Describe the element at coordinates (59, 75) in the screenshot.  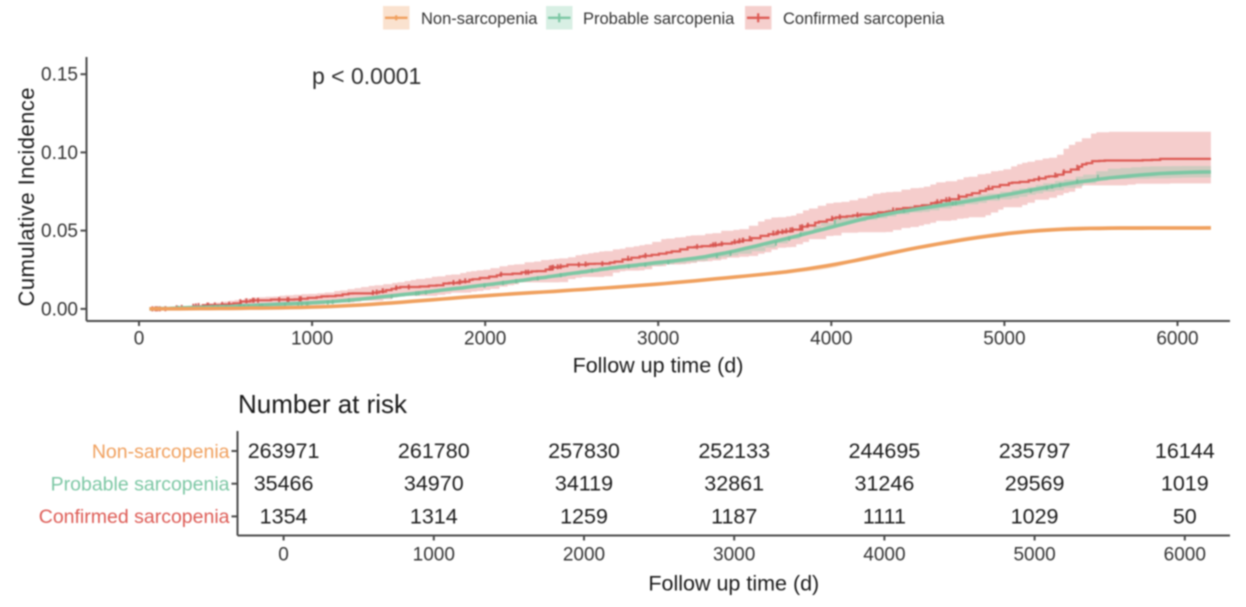
I see `svg-text: 0.15` at that location.